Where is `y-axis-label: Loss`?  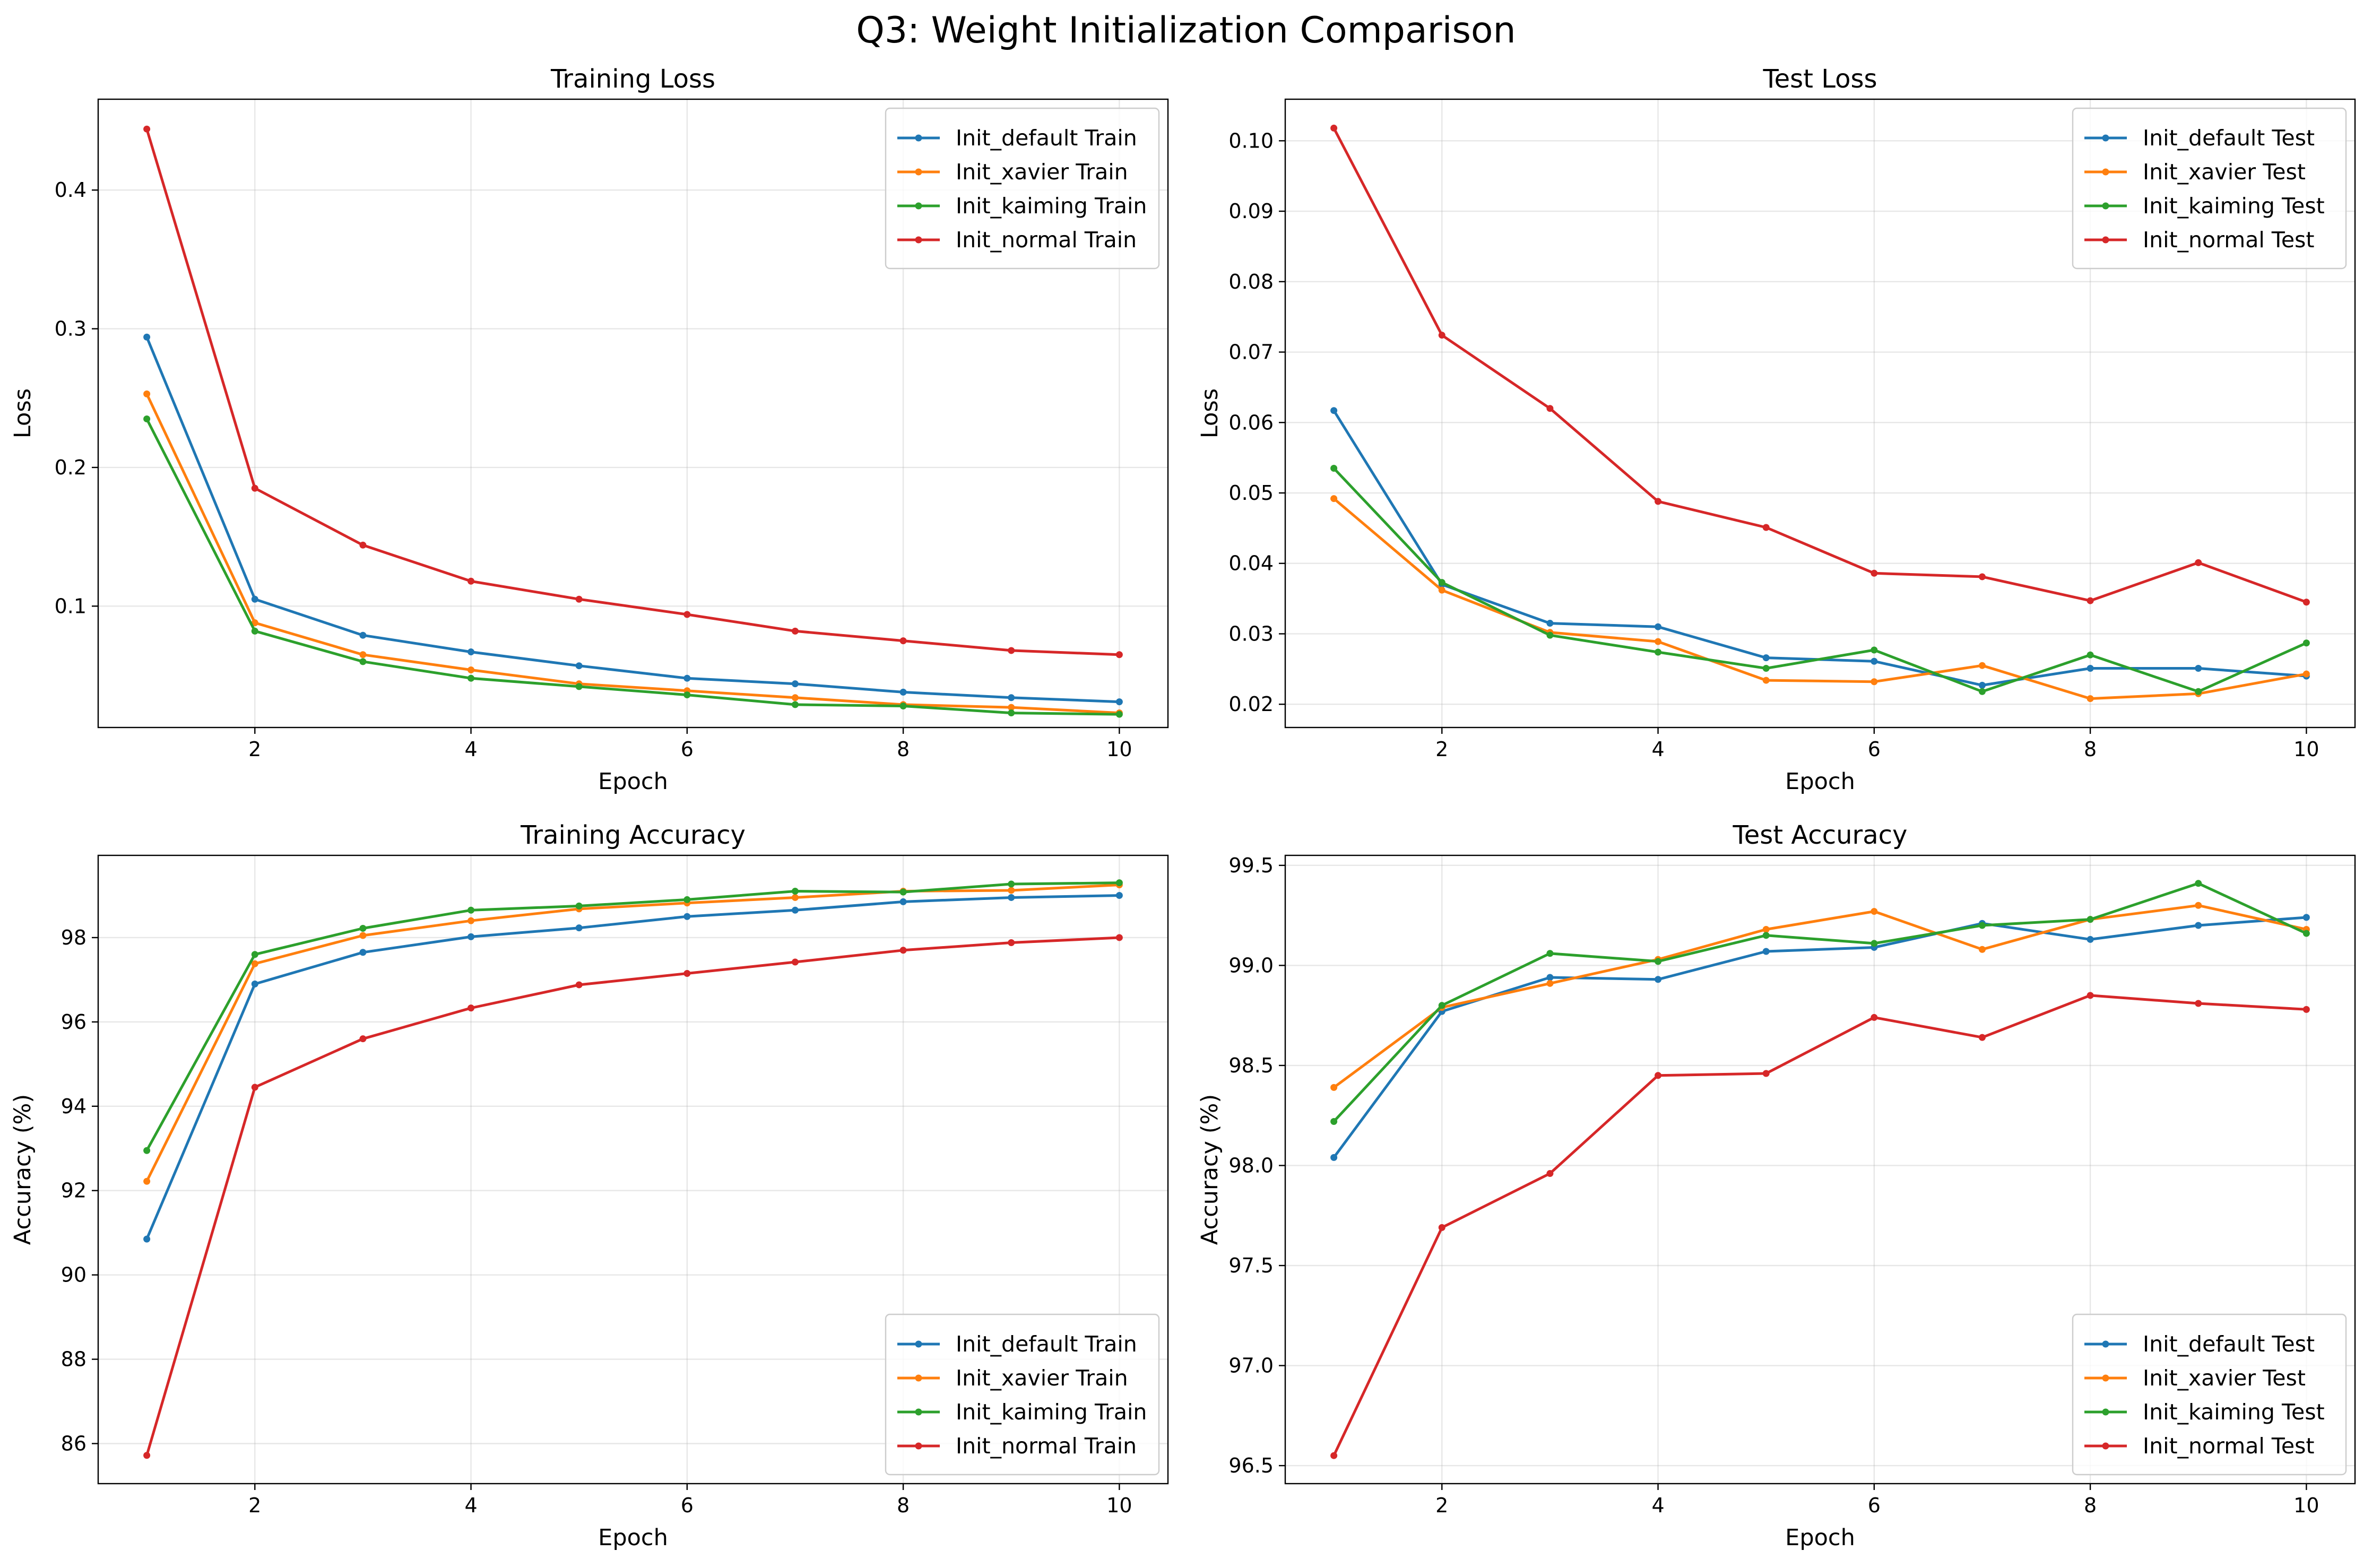 y-axis-label: Loss is located at coordinates (1210, 413).